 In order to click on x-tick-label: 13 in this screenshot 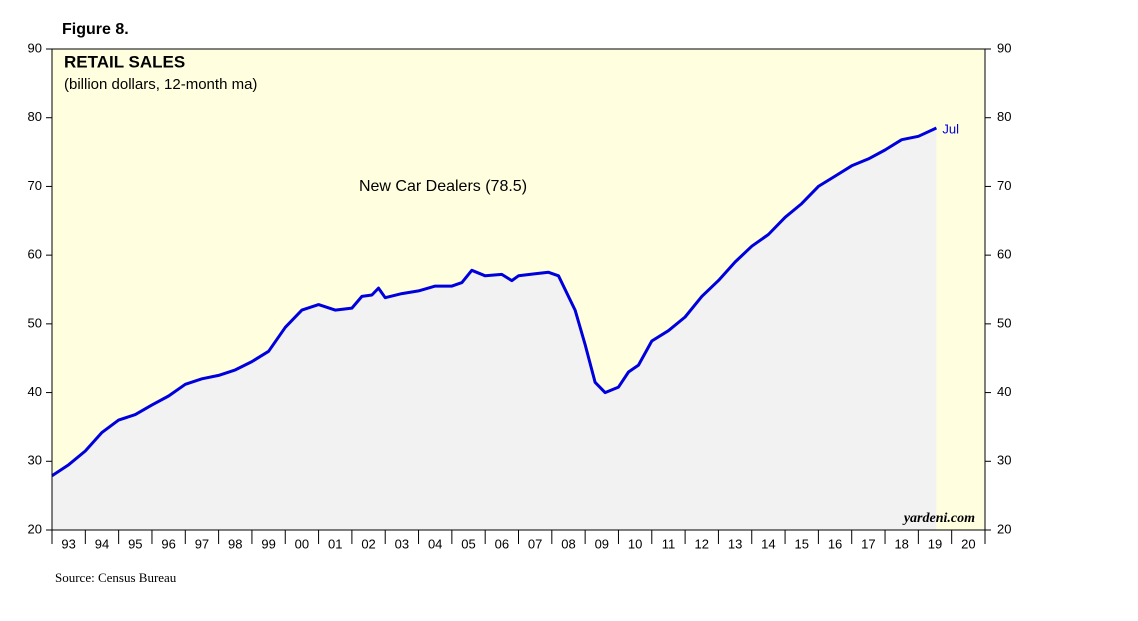, I will do `click(735, 543)`.